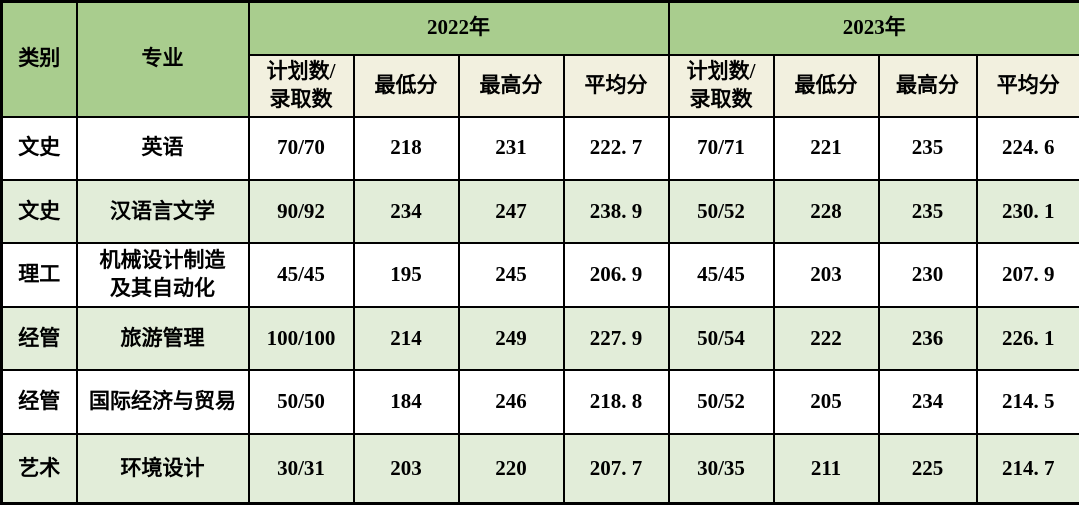 The image size is (1079, 505). I want to click on plan-admit-cell: 70/71, so click(721, 148).